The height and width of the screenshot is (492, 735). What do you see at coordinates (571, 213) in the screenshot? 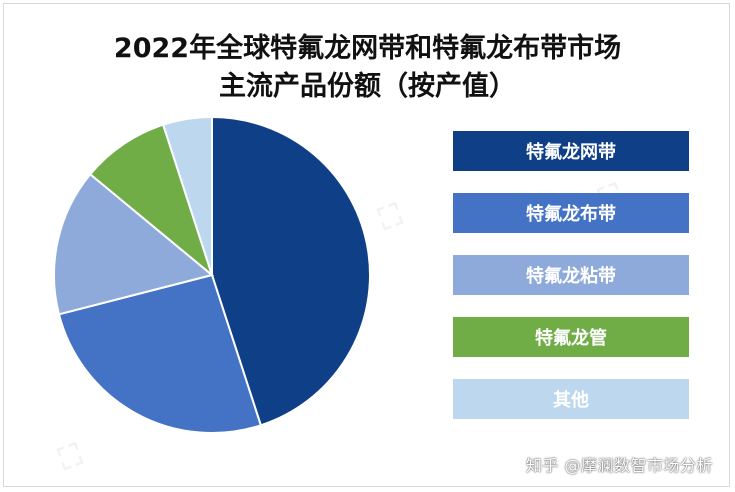
I see `legend-item-2: 特氟龙布带` at bounding box center [571, 213].